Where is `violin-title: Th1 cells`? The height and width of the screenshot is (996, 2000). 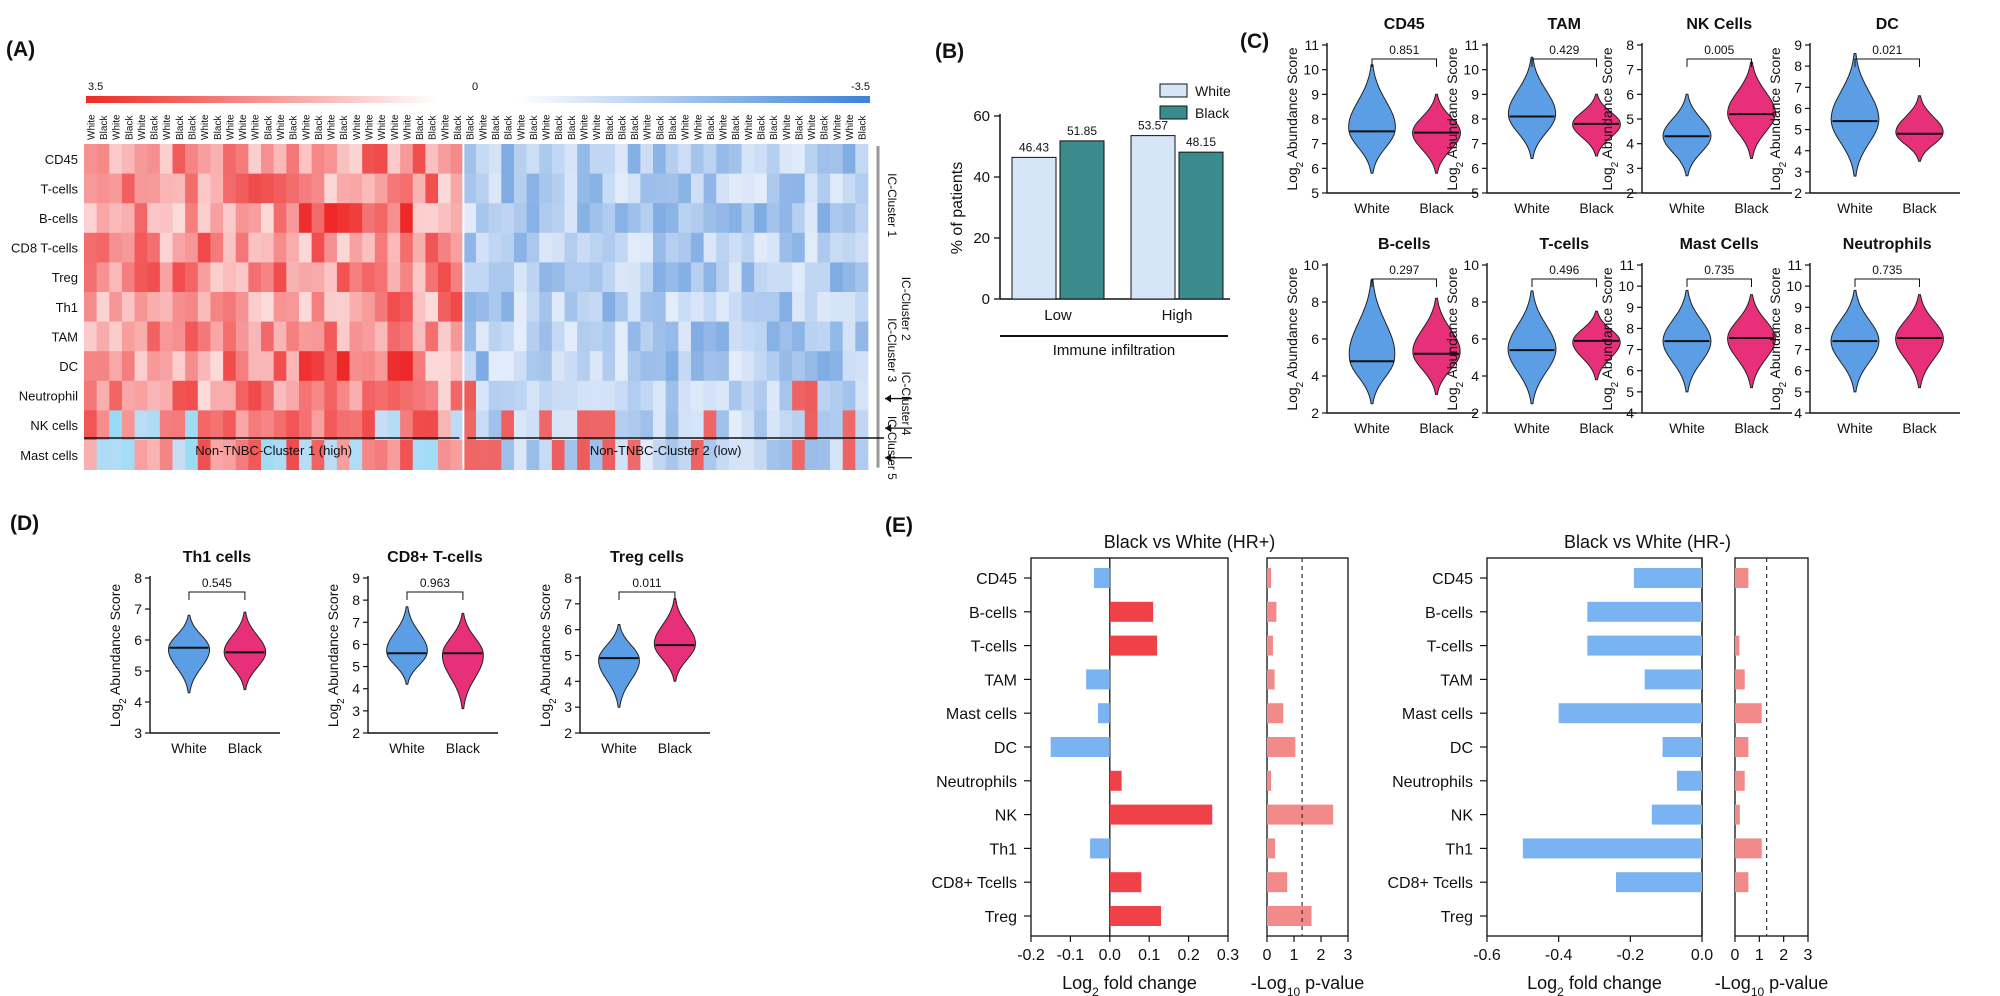
violin-title: Th1 cells is located at coordinates (217, 557).